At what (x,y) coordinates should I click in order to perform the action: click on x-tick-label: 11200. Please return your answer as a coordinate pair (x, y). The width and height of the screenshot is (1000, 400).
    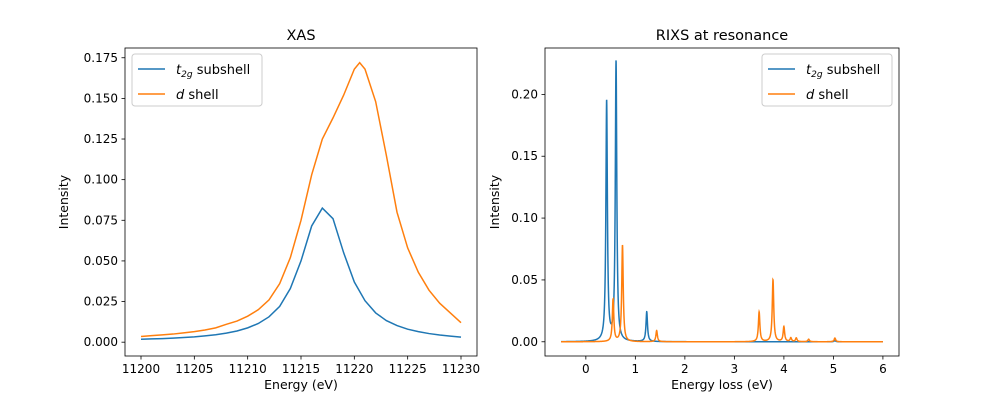
    Looking at the image, I should click on (141, 369).